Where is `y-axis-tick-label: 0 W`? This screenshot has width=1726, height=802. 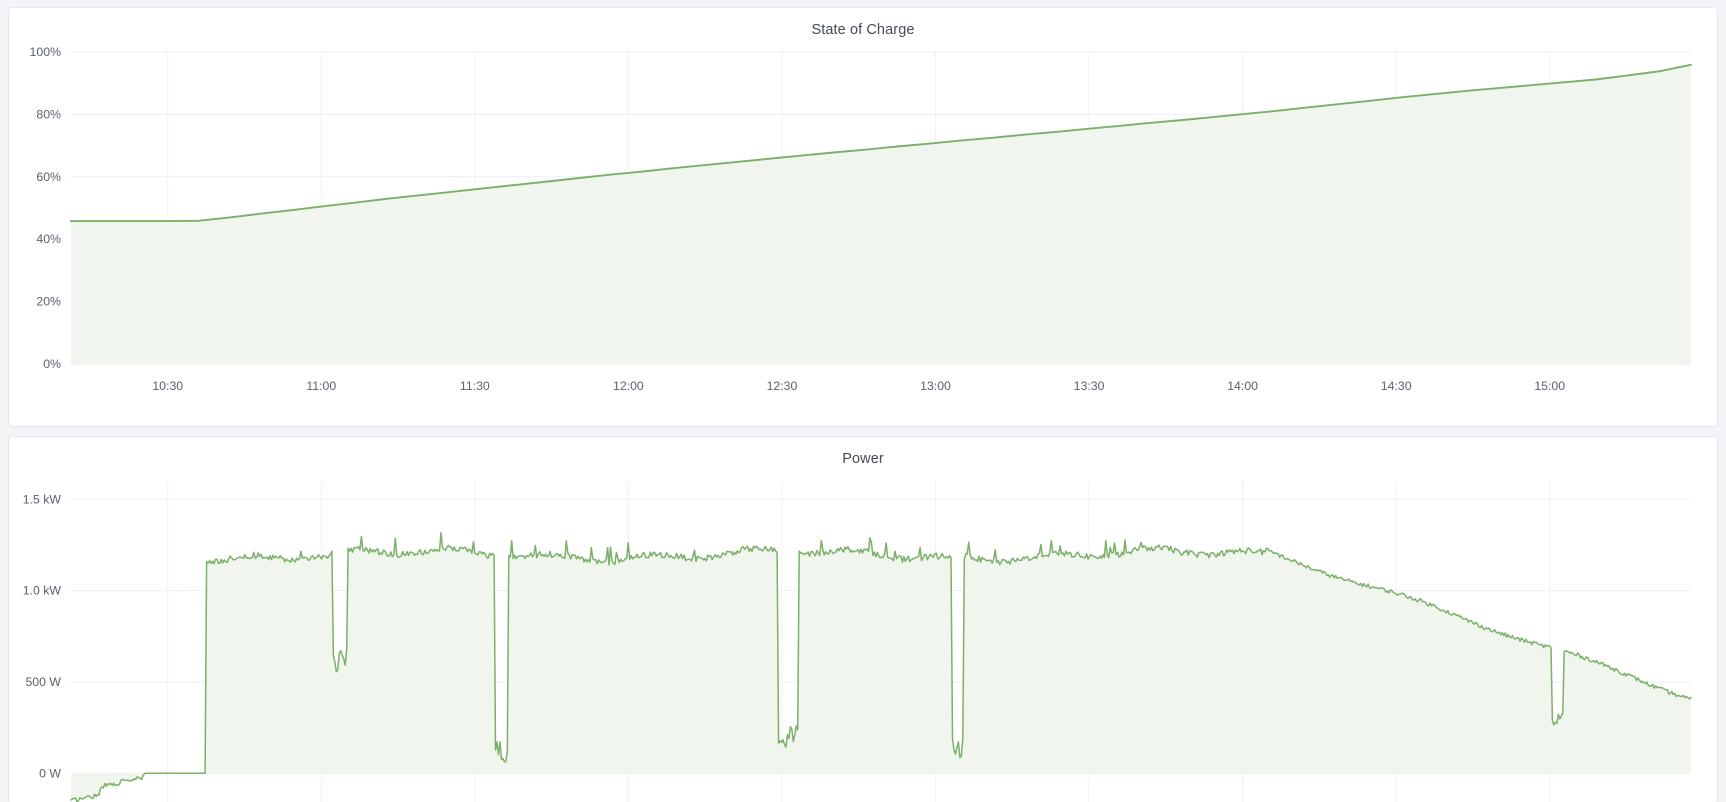 y-axis-tick-label: 0 W is located at coordinates (50, 773).